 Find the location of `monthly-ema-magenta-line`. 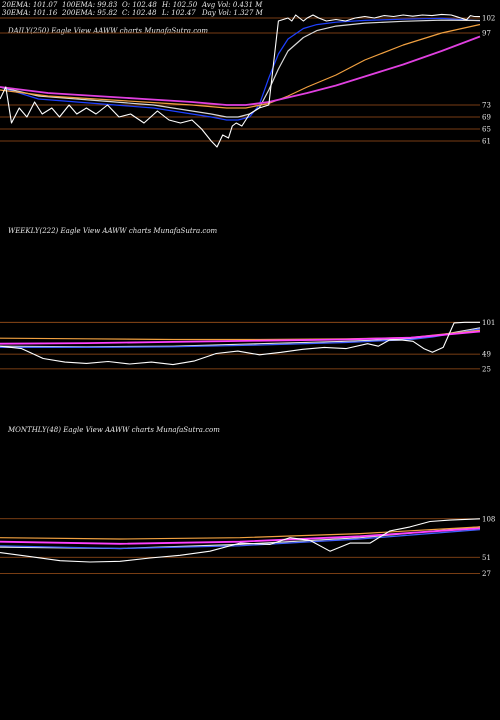

monthly-ema-magenta-line is located at coordinates (240, 536).